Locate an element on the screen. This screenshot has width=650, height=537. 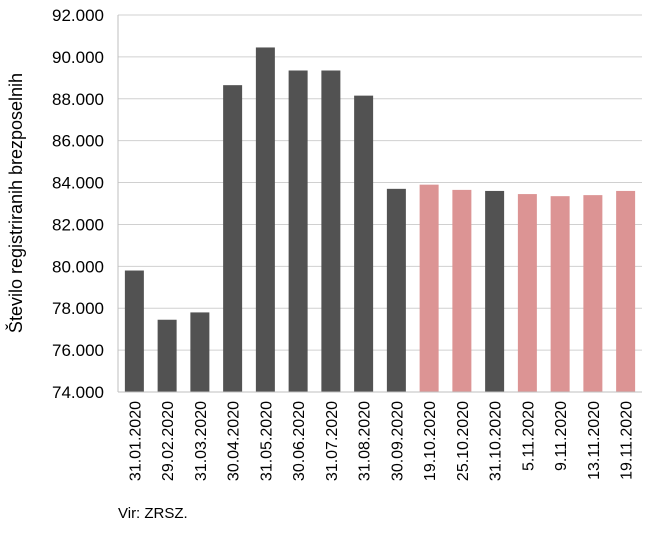
y-tick-label: 88.000 is located at coordinates (78, 99).